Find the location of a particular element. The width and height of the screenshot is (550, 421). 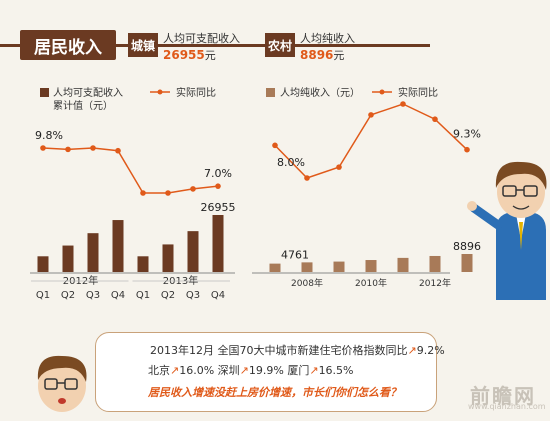

urban-unit: 元 is located at coordinates (210, 55).